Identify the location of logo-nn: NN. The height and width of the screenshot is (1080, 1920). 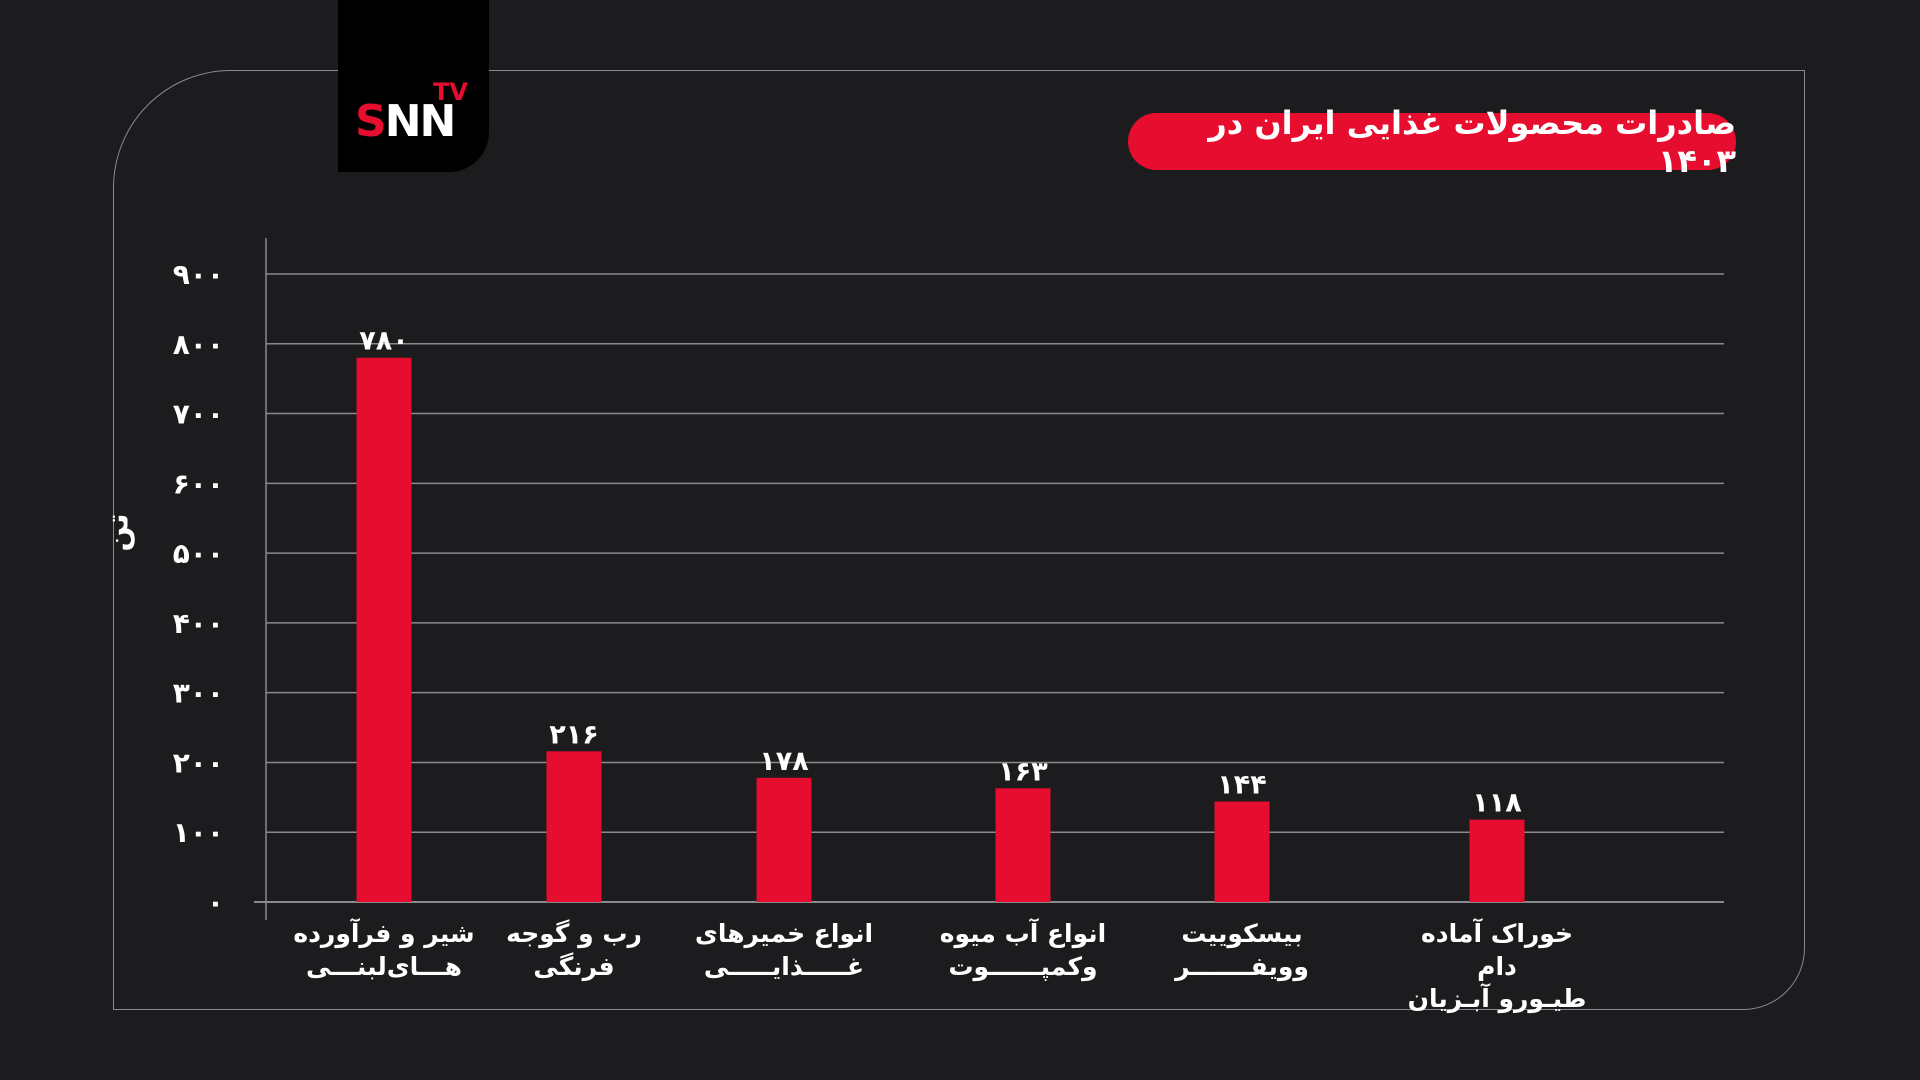
(420, 121).